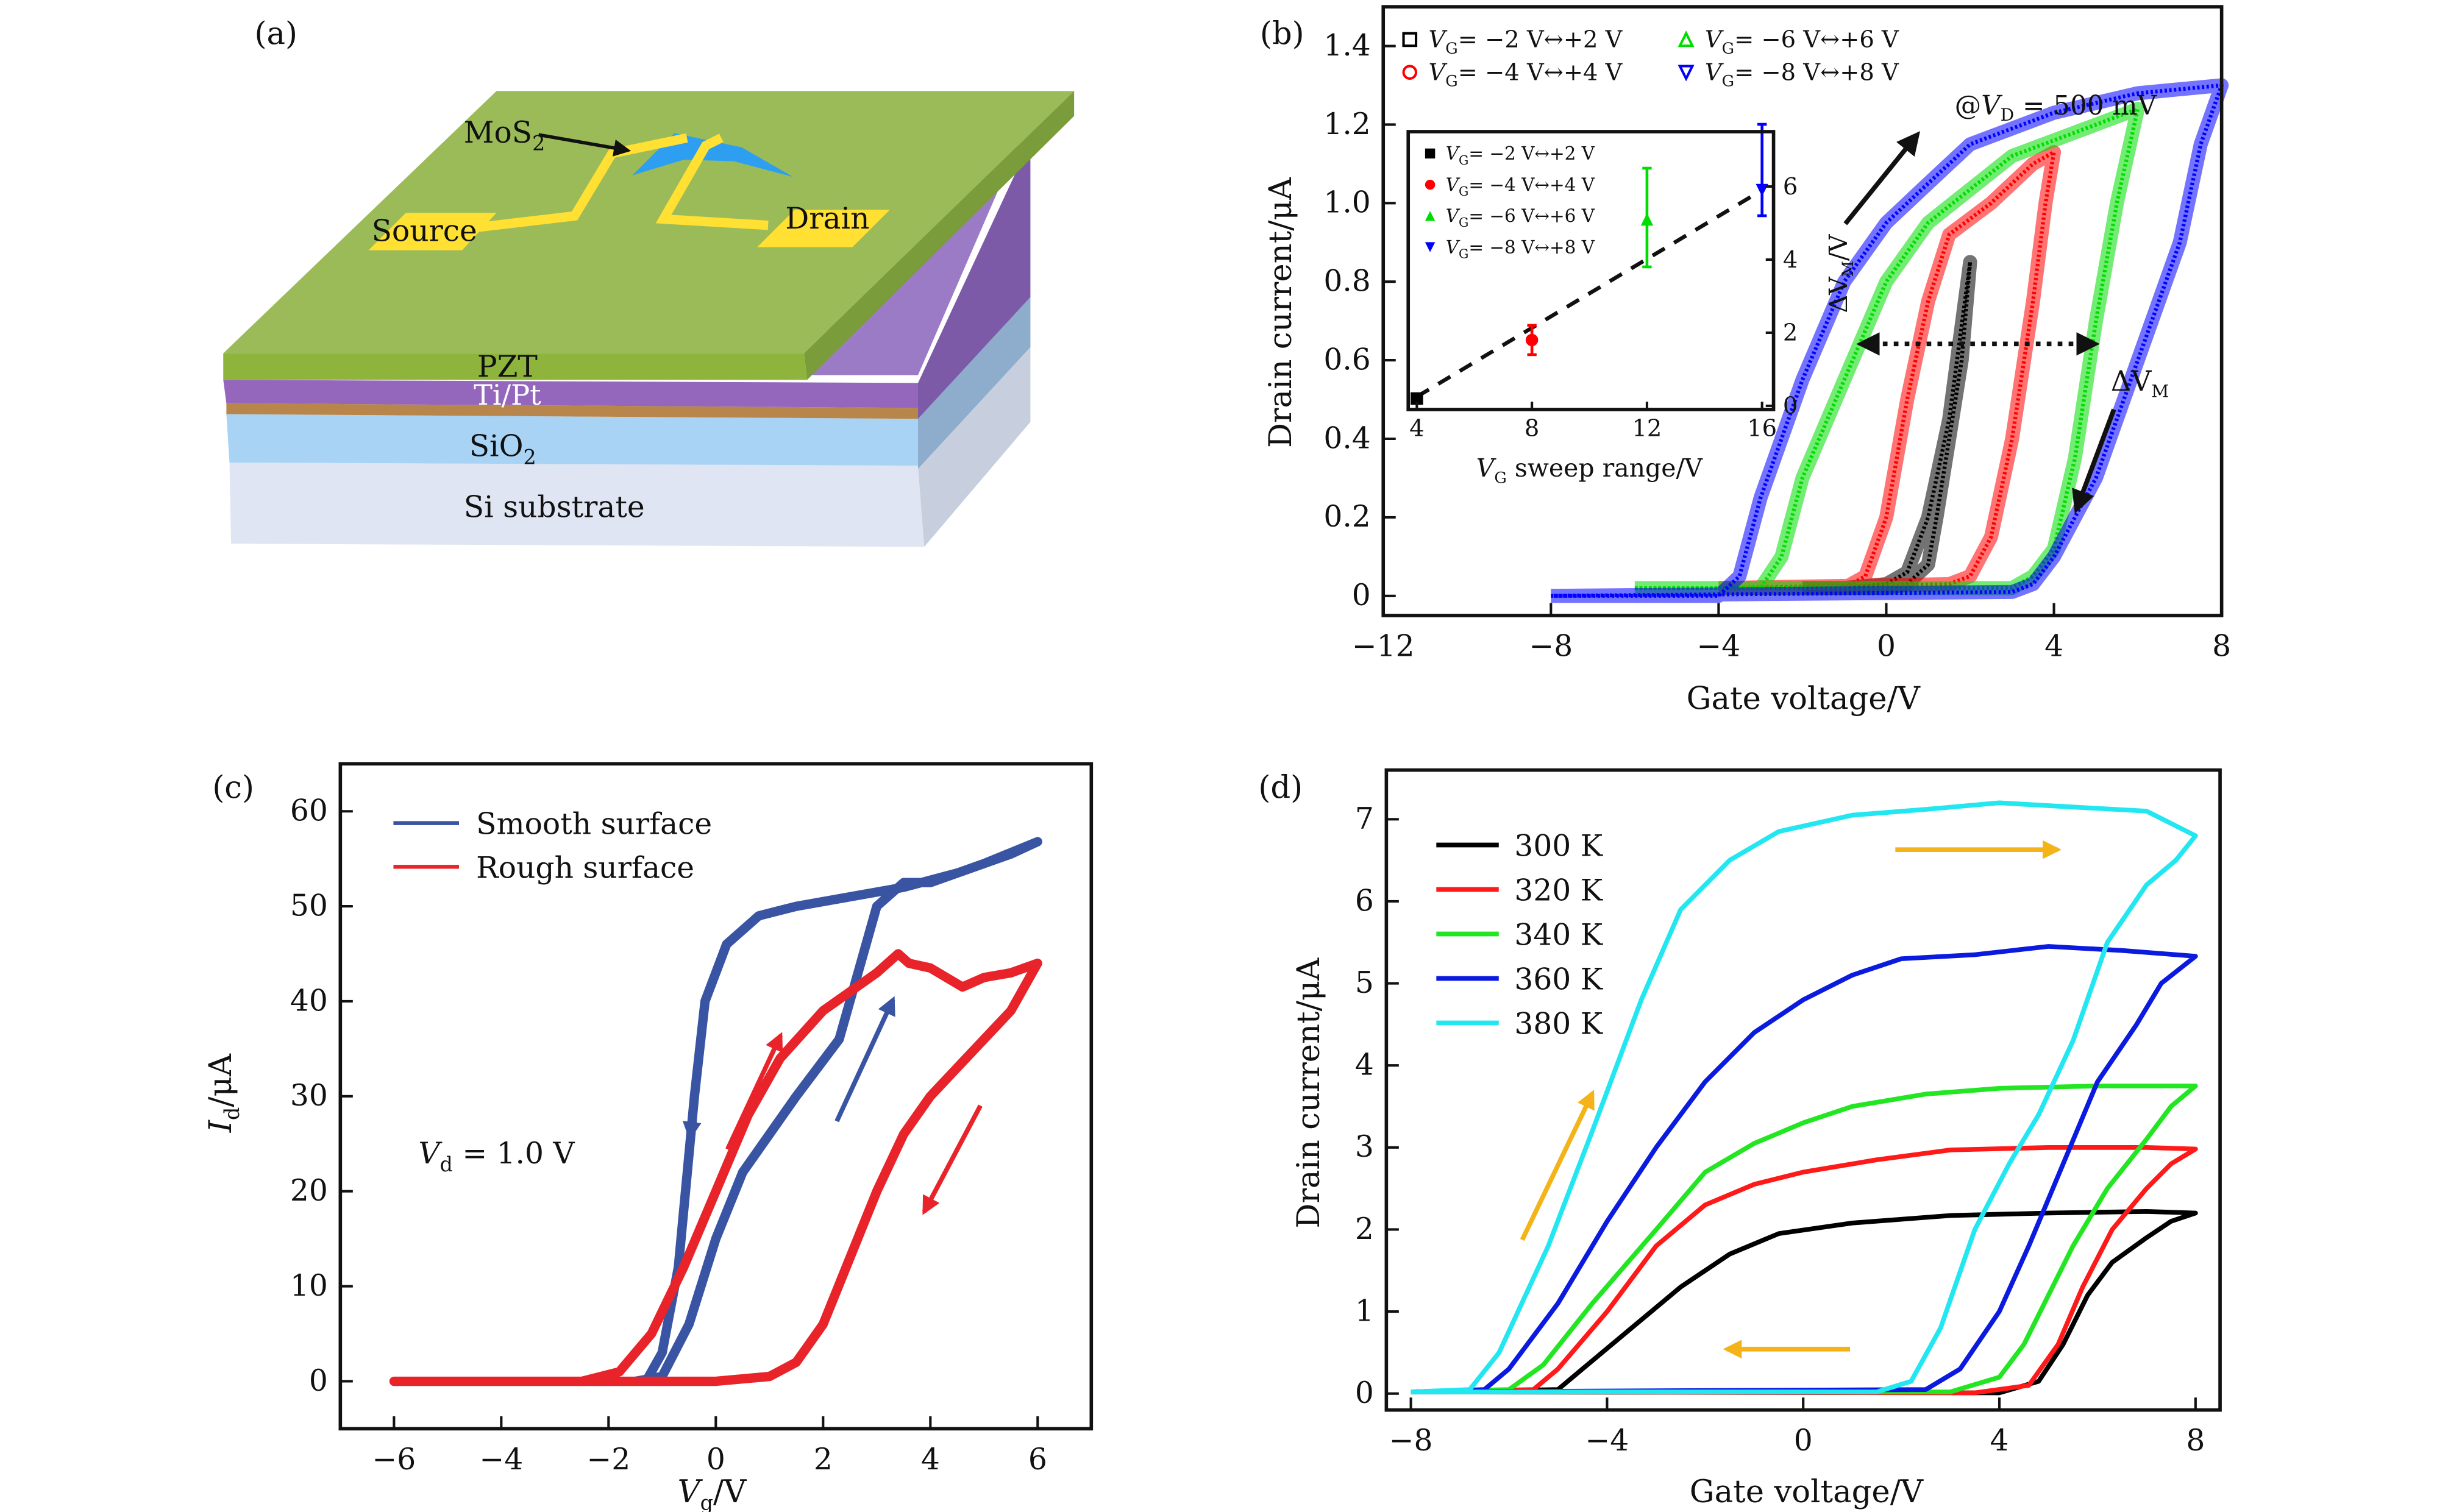 Image resolution: width=2448 pixels, height=1512 pixels. What do you see at coordinates (1647, 428) in the screenshot?
I see `x-tick-label: 12` at bounding box center [1647, 428].